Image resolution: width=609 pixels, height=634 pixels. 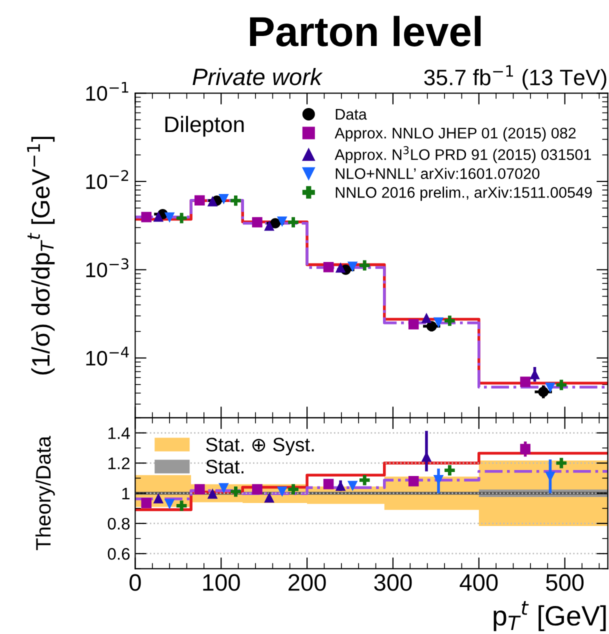 What do you see at coordinates (307, 582) in the screenshot?
I see `x-tick-label: 200` at bounding box center [307, 582].